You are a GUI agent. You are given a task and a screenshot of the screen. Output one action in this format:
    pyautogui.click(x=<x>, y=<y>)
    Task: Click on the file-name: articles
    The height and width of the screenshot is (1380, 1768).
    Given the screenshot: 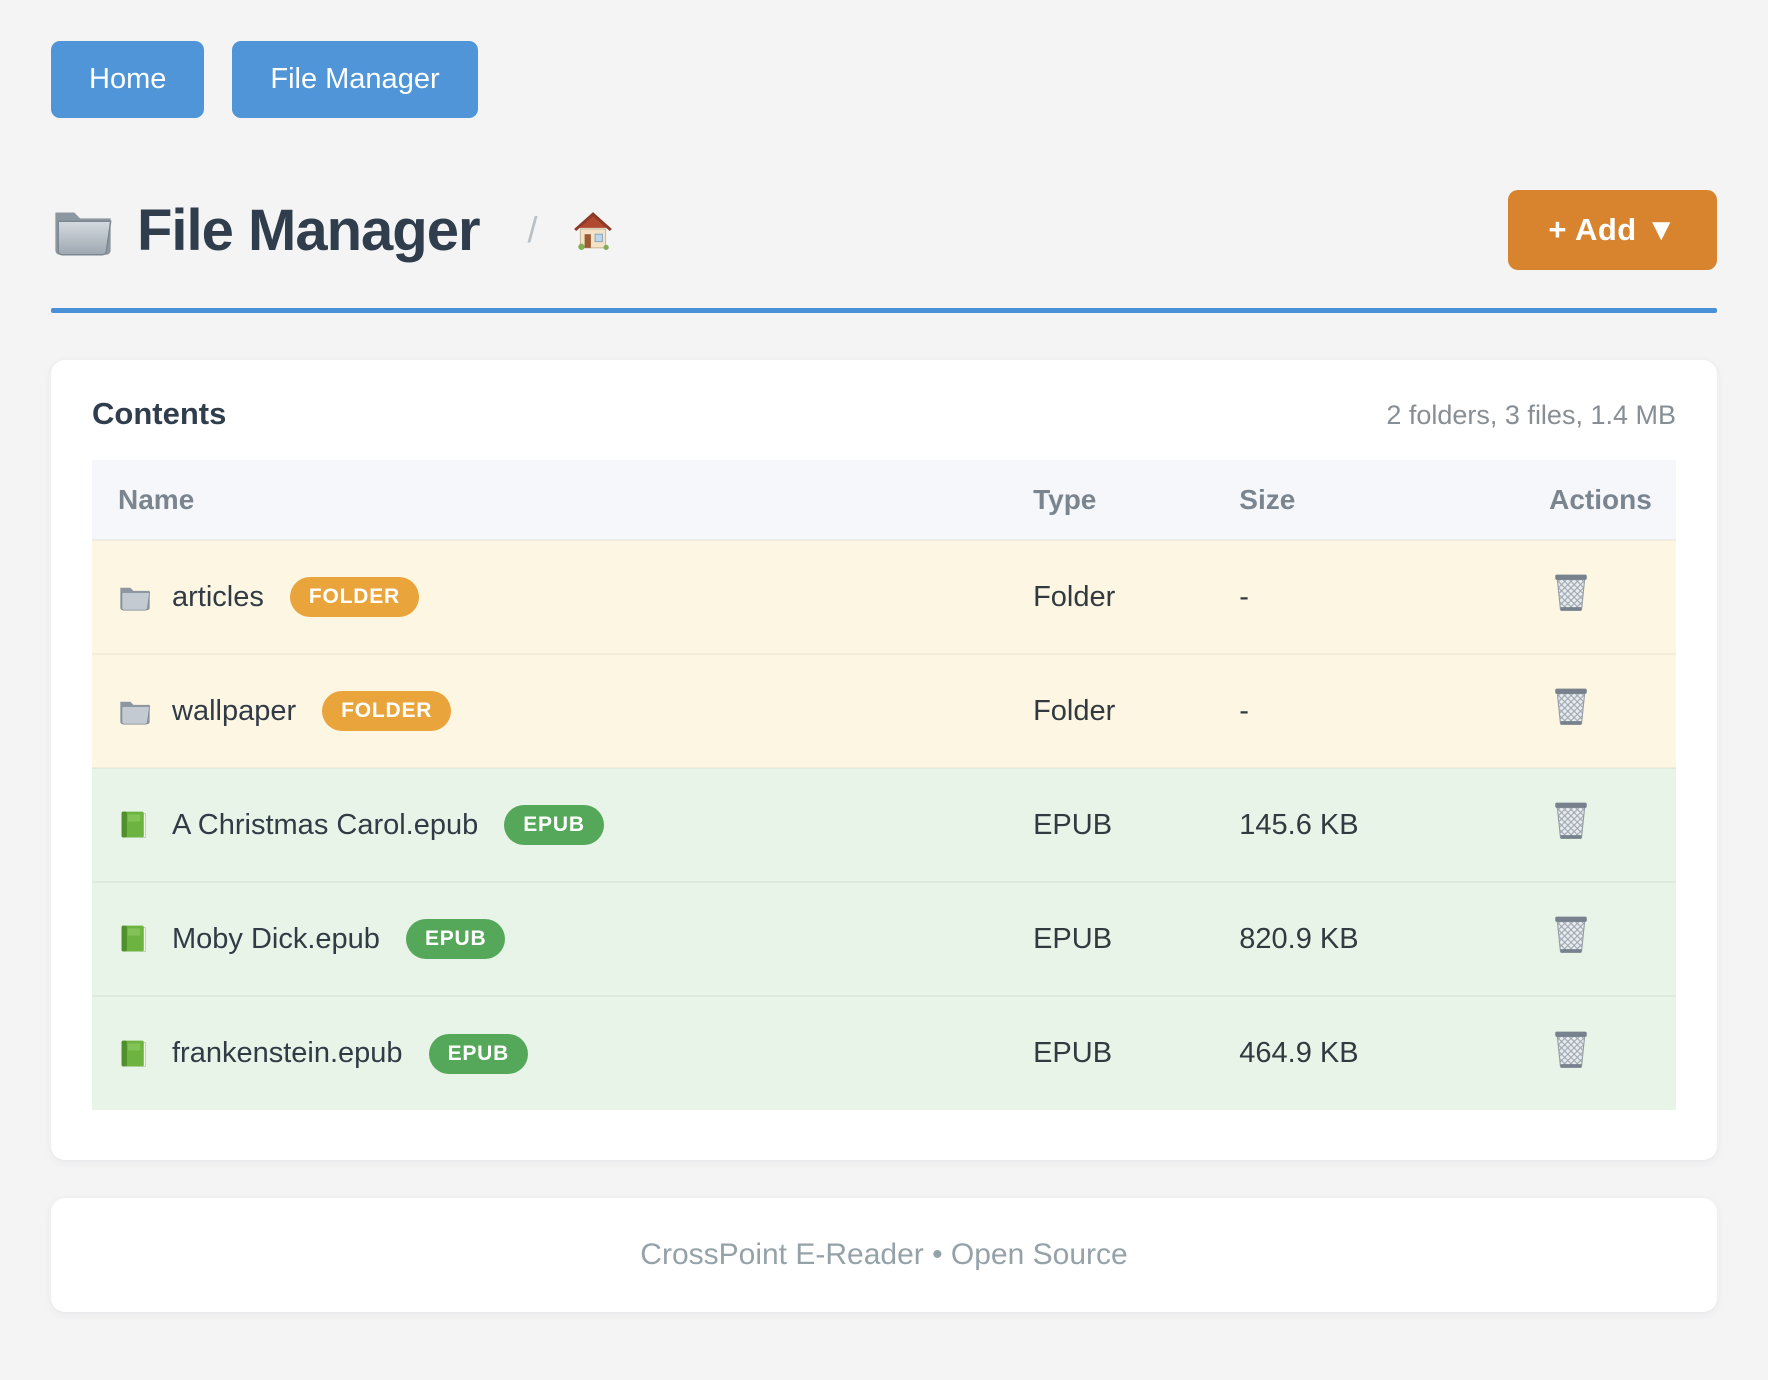 What is the action you would take?
    pyautogui.click(x=218, y=596)
    